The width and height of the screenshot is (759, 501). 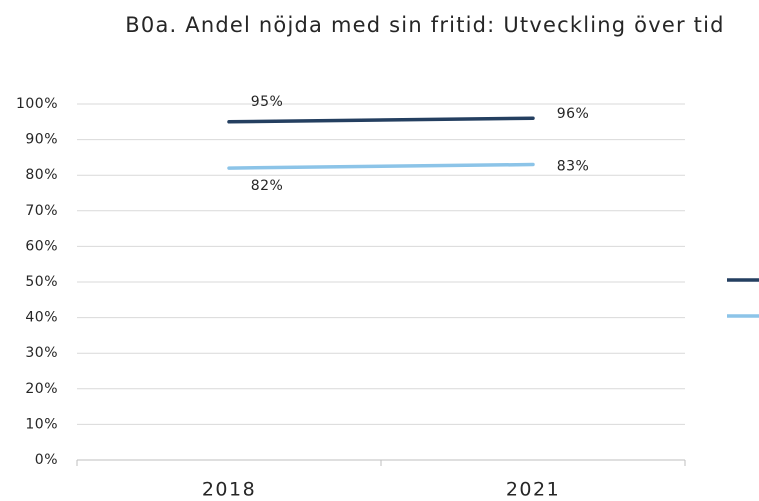 What do you see at coordinates (41, 282) in the screenshot?
I see `y-tick-label: 50%` at bounding box center [41, 282].